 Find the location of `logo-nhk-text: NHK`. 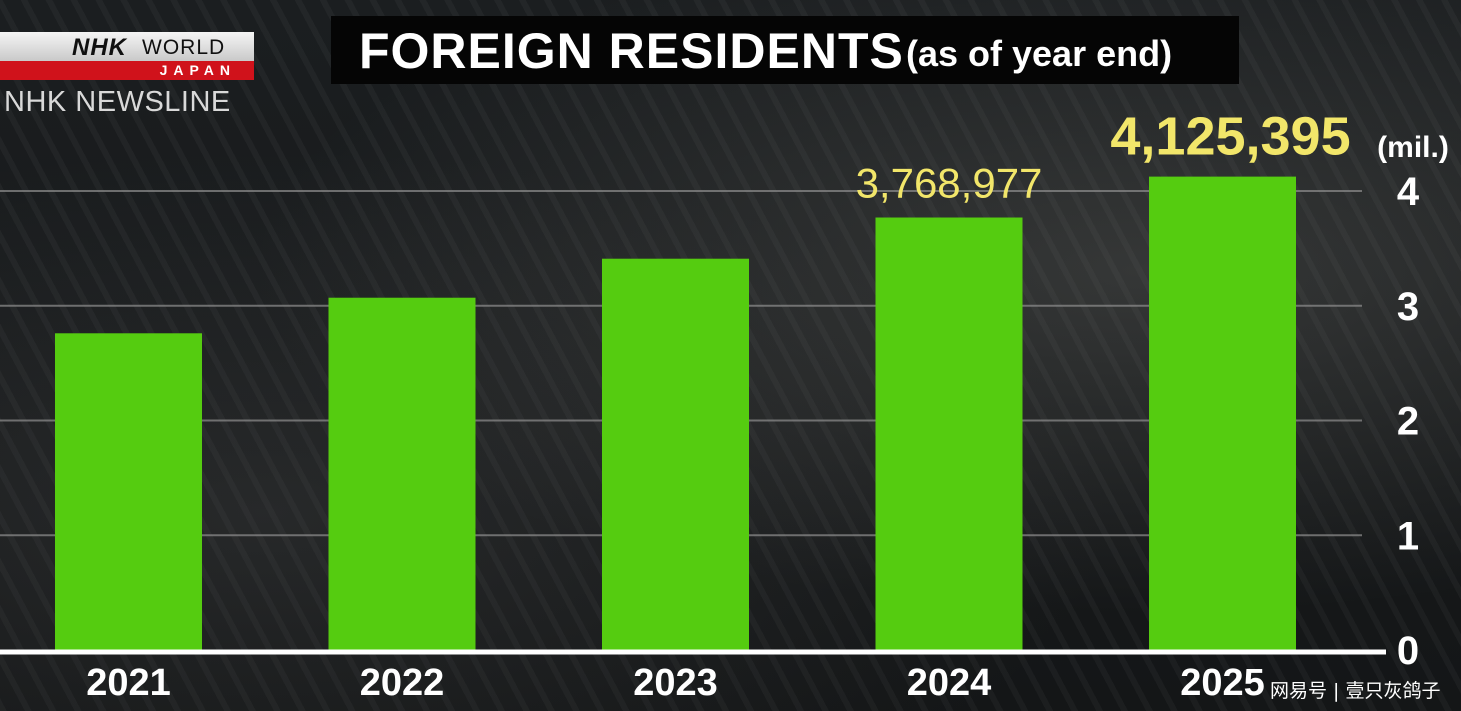

logo-nhk-text: NHK is located at coordinates (99, 47).